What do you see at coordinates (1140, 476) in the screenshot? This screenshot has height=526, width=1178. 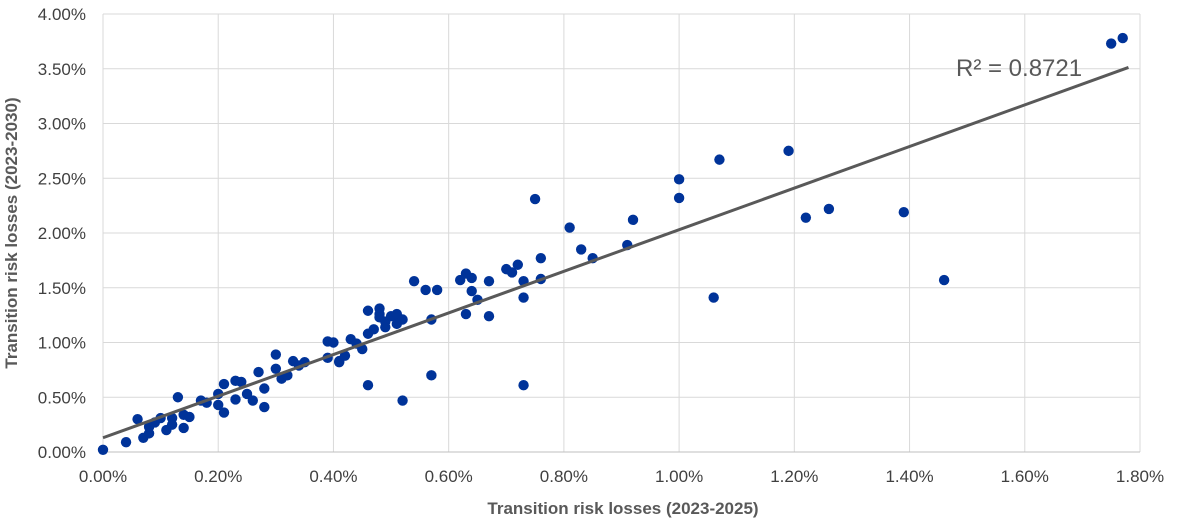 I see `x-tick-label: 1.80%` at bounding box center [1140, 476].